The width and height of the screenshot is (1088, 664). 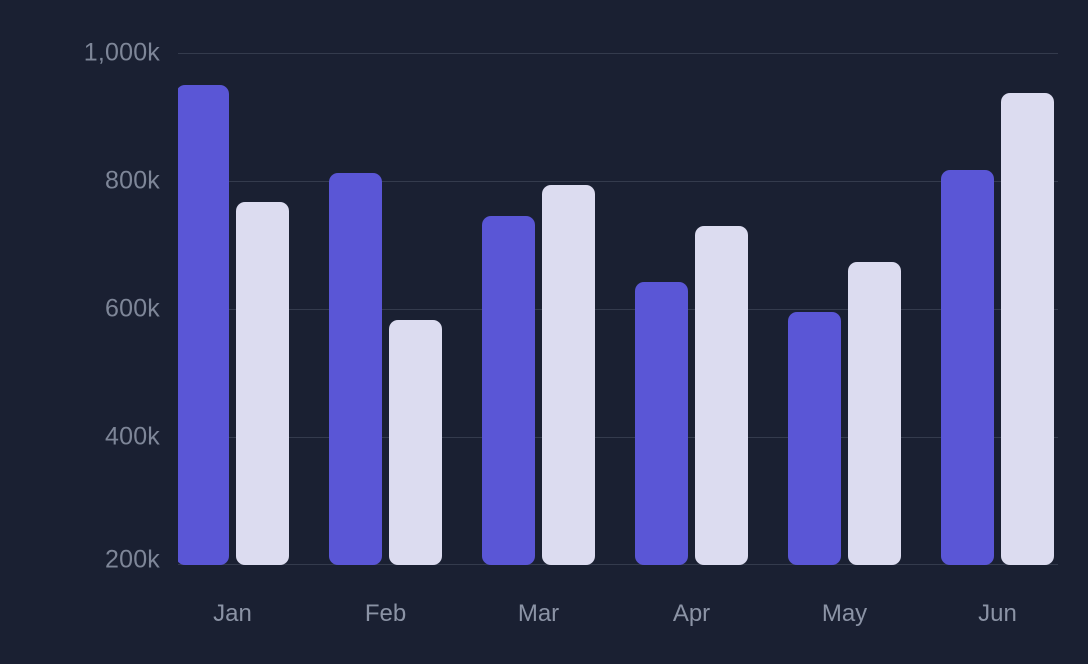 What do you see at coordinates (618, 564) in the screenshot?
I see `gridline-200k` at bounding box center [618, 564].